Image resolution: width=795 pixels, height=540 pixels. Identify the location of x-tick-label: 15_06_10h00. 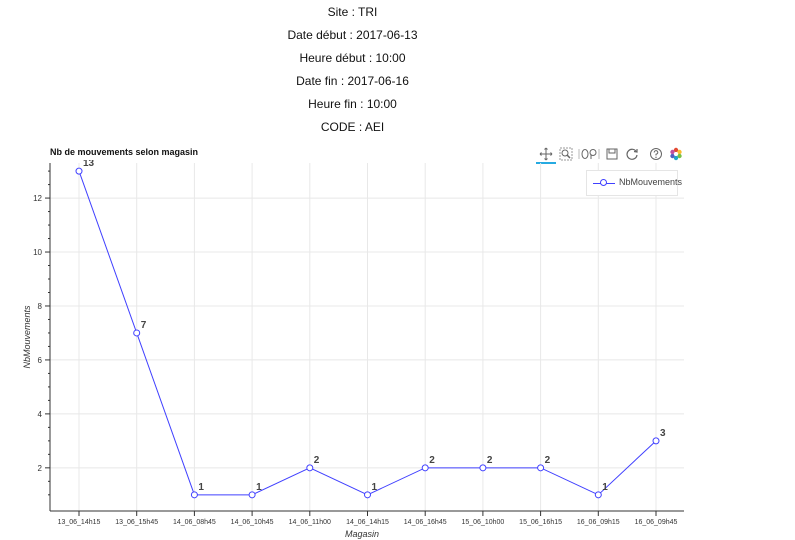
(482, 522).